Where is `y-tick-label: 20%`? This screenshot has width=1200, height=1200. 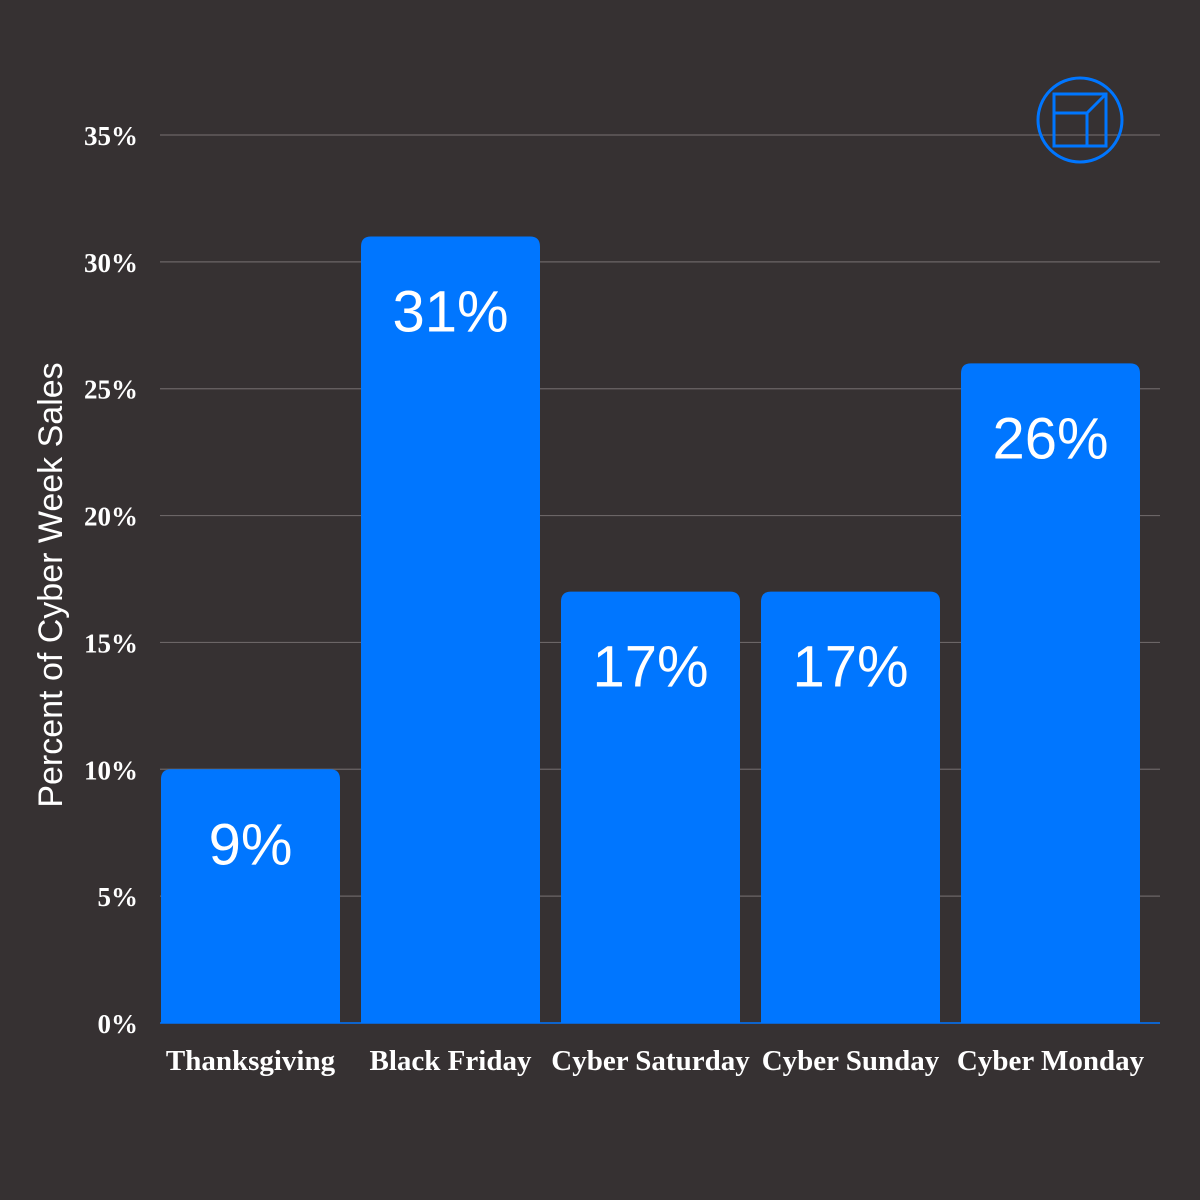
y-tick-label: 20% is located at coordinates (111, 517).